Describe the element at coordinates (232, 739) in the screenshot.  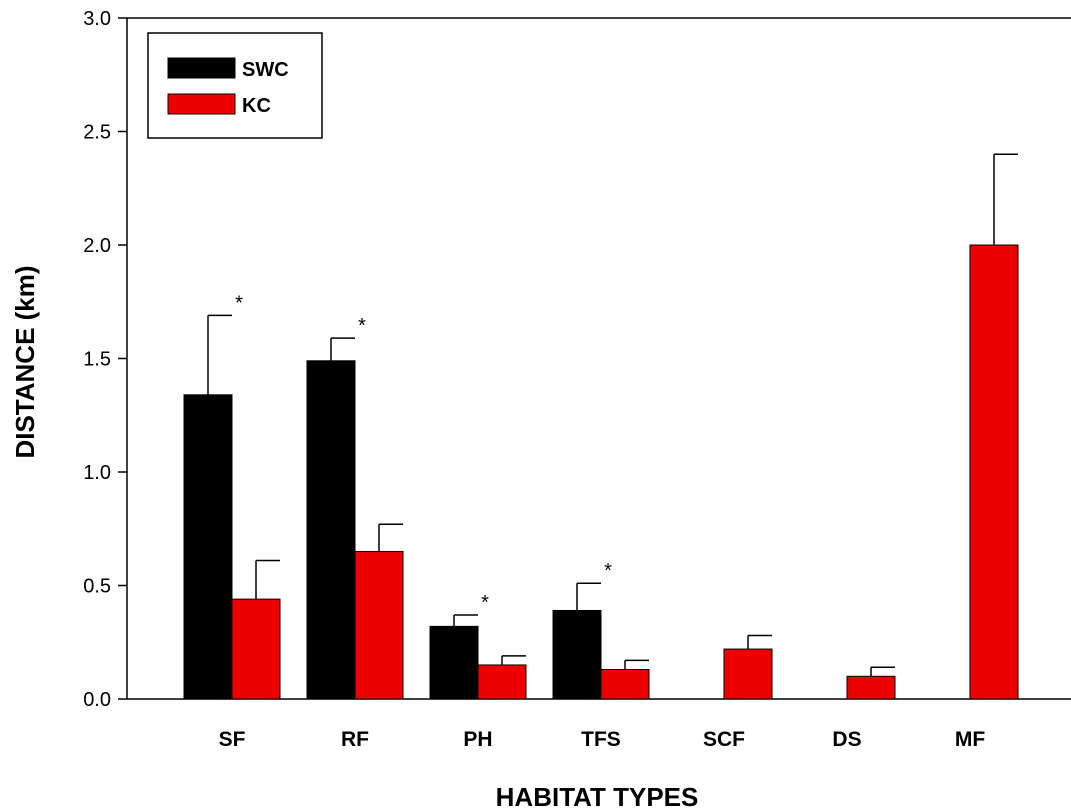
I see `x-tick-label-sf: SF` at that location.